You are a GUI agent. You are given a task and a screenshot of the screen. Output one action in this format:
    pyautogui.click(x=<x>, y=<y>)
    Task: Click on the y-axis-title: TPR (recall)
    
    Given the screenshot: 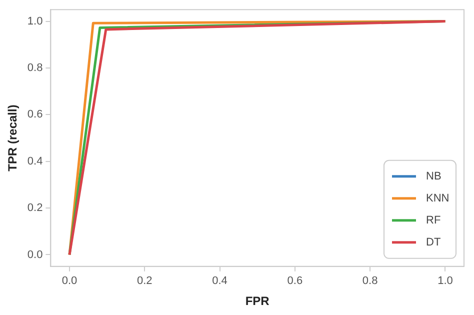 What is the action you would take?
    pyautogui.click(x=13, y=138)
    